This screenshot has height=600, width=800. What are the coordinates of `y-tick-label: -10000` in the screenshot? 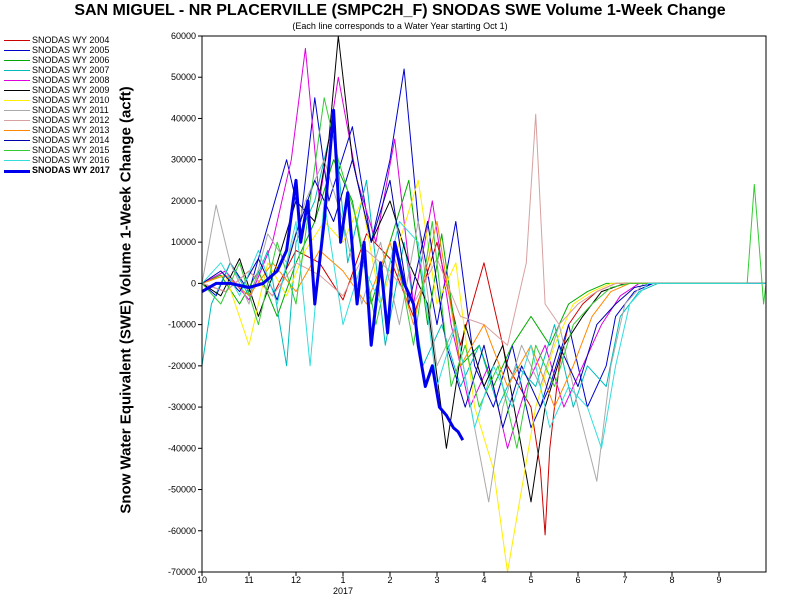 It's located at (182, 325).